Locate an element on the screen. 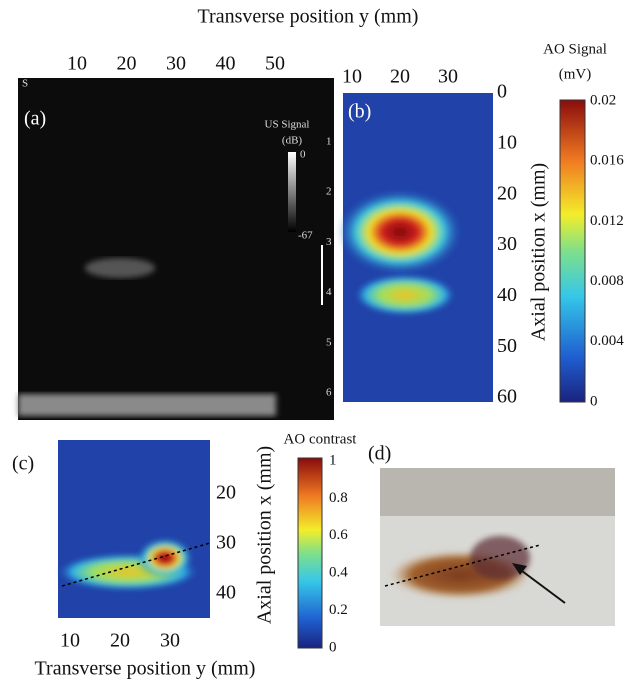 The image size is (633, 686). us-colorbar-title: US Signal is located at coordinates (287, 125).